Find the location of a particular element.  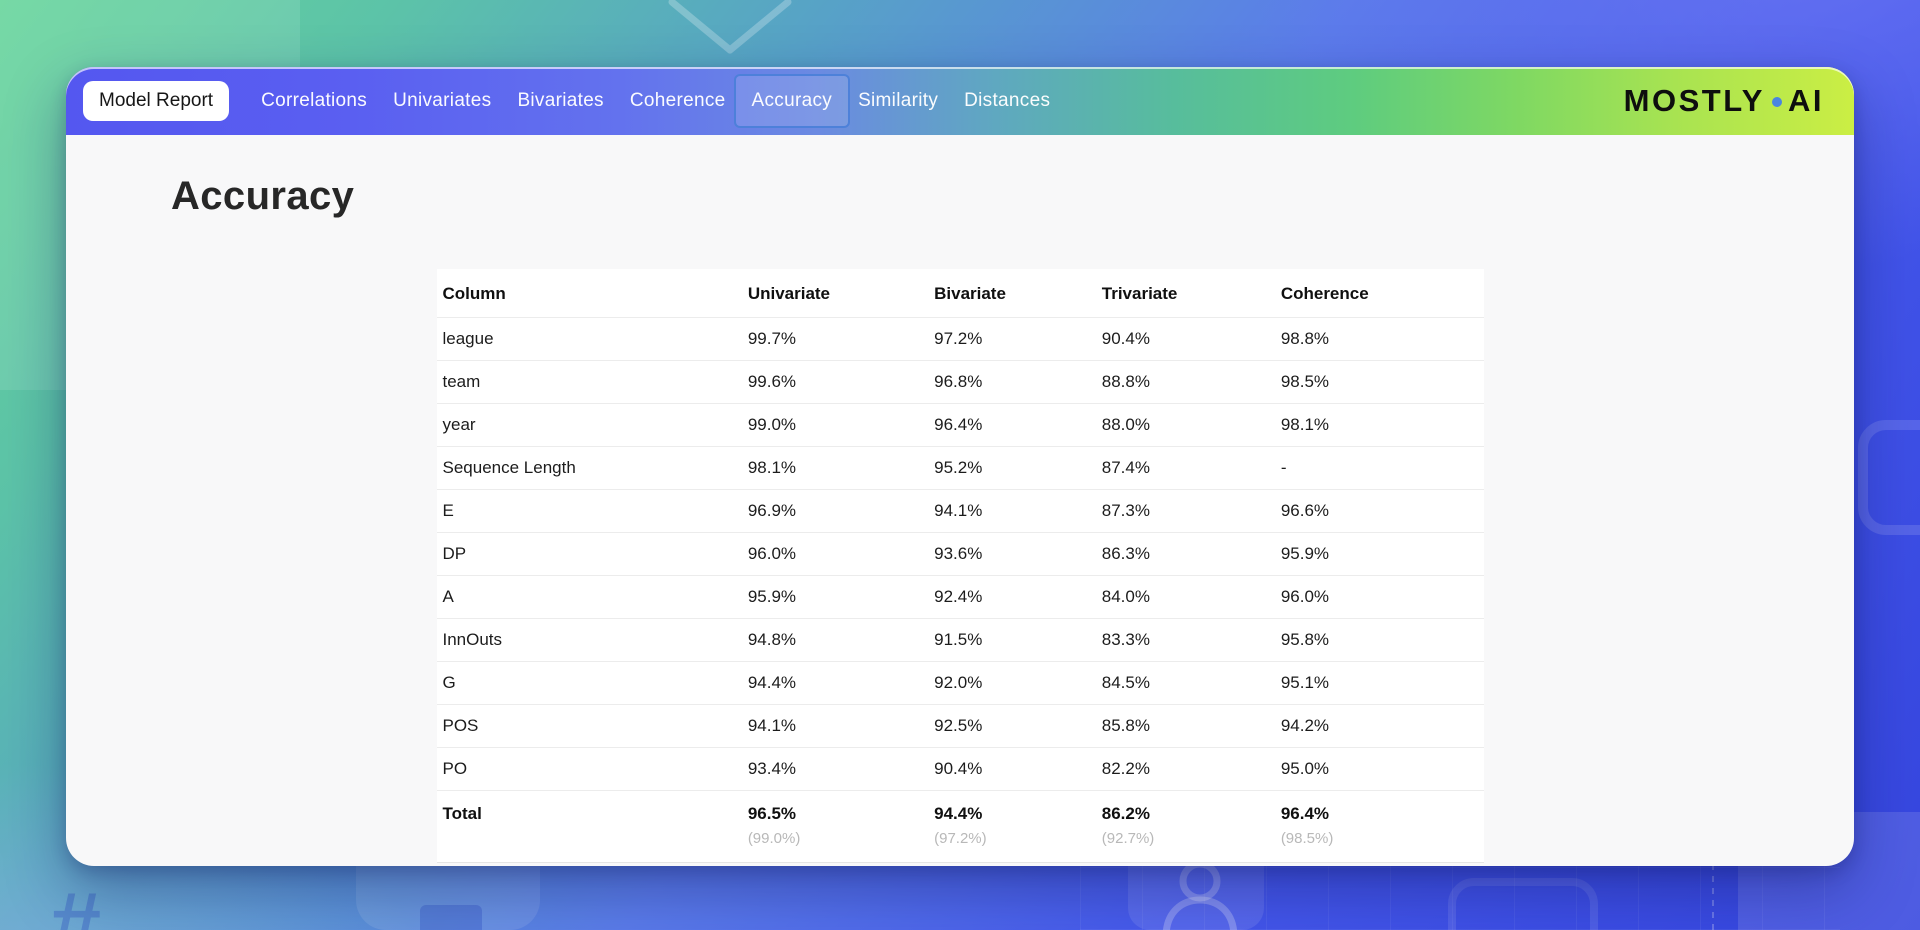

metric-value: 96.8% is located at coordinates (958, 381).